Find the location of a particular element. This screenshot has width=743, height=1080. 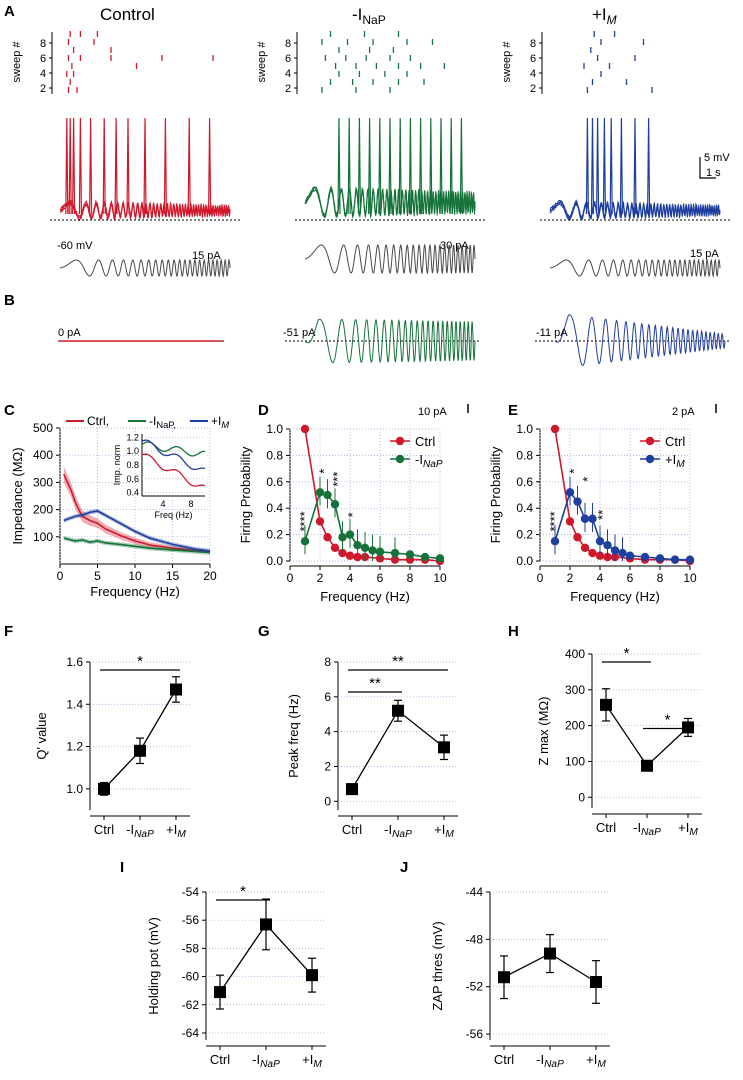

y-tick-label: -64 is located at coordinates (191, 1033).